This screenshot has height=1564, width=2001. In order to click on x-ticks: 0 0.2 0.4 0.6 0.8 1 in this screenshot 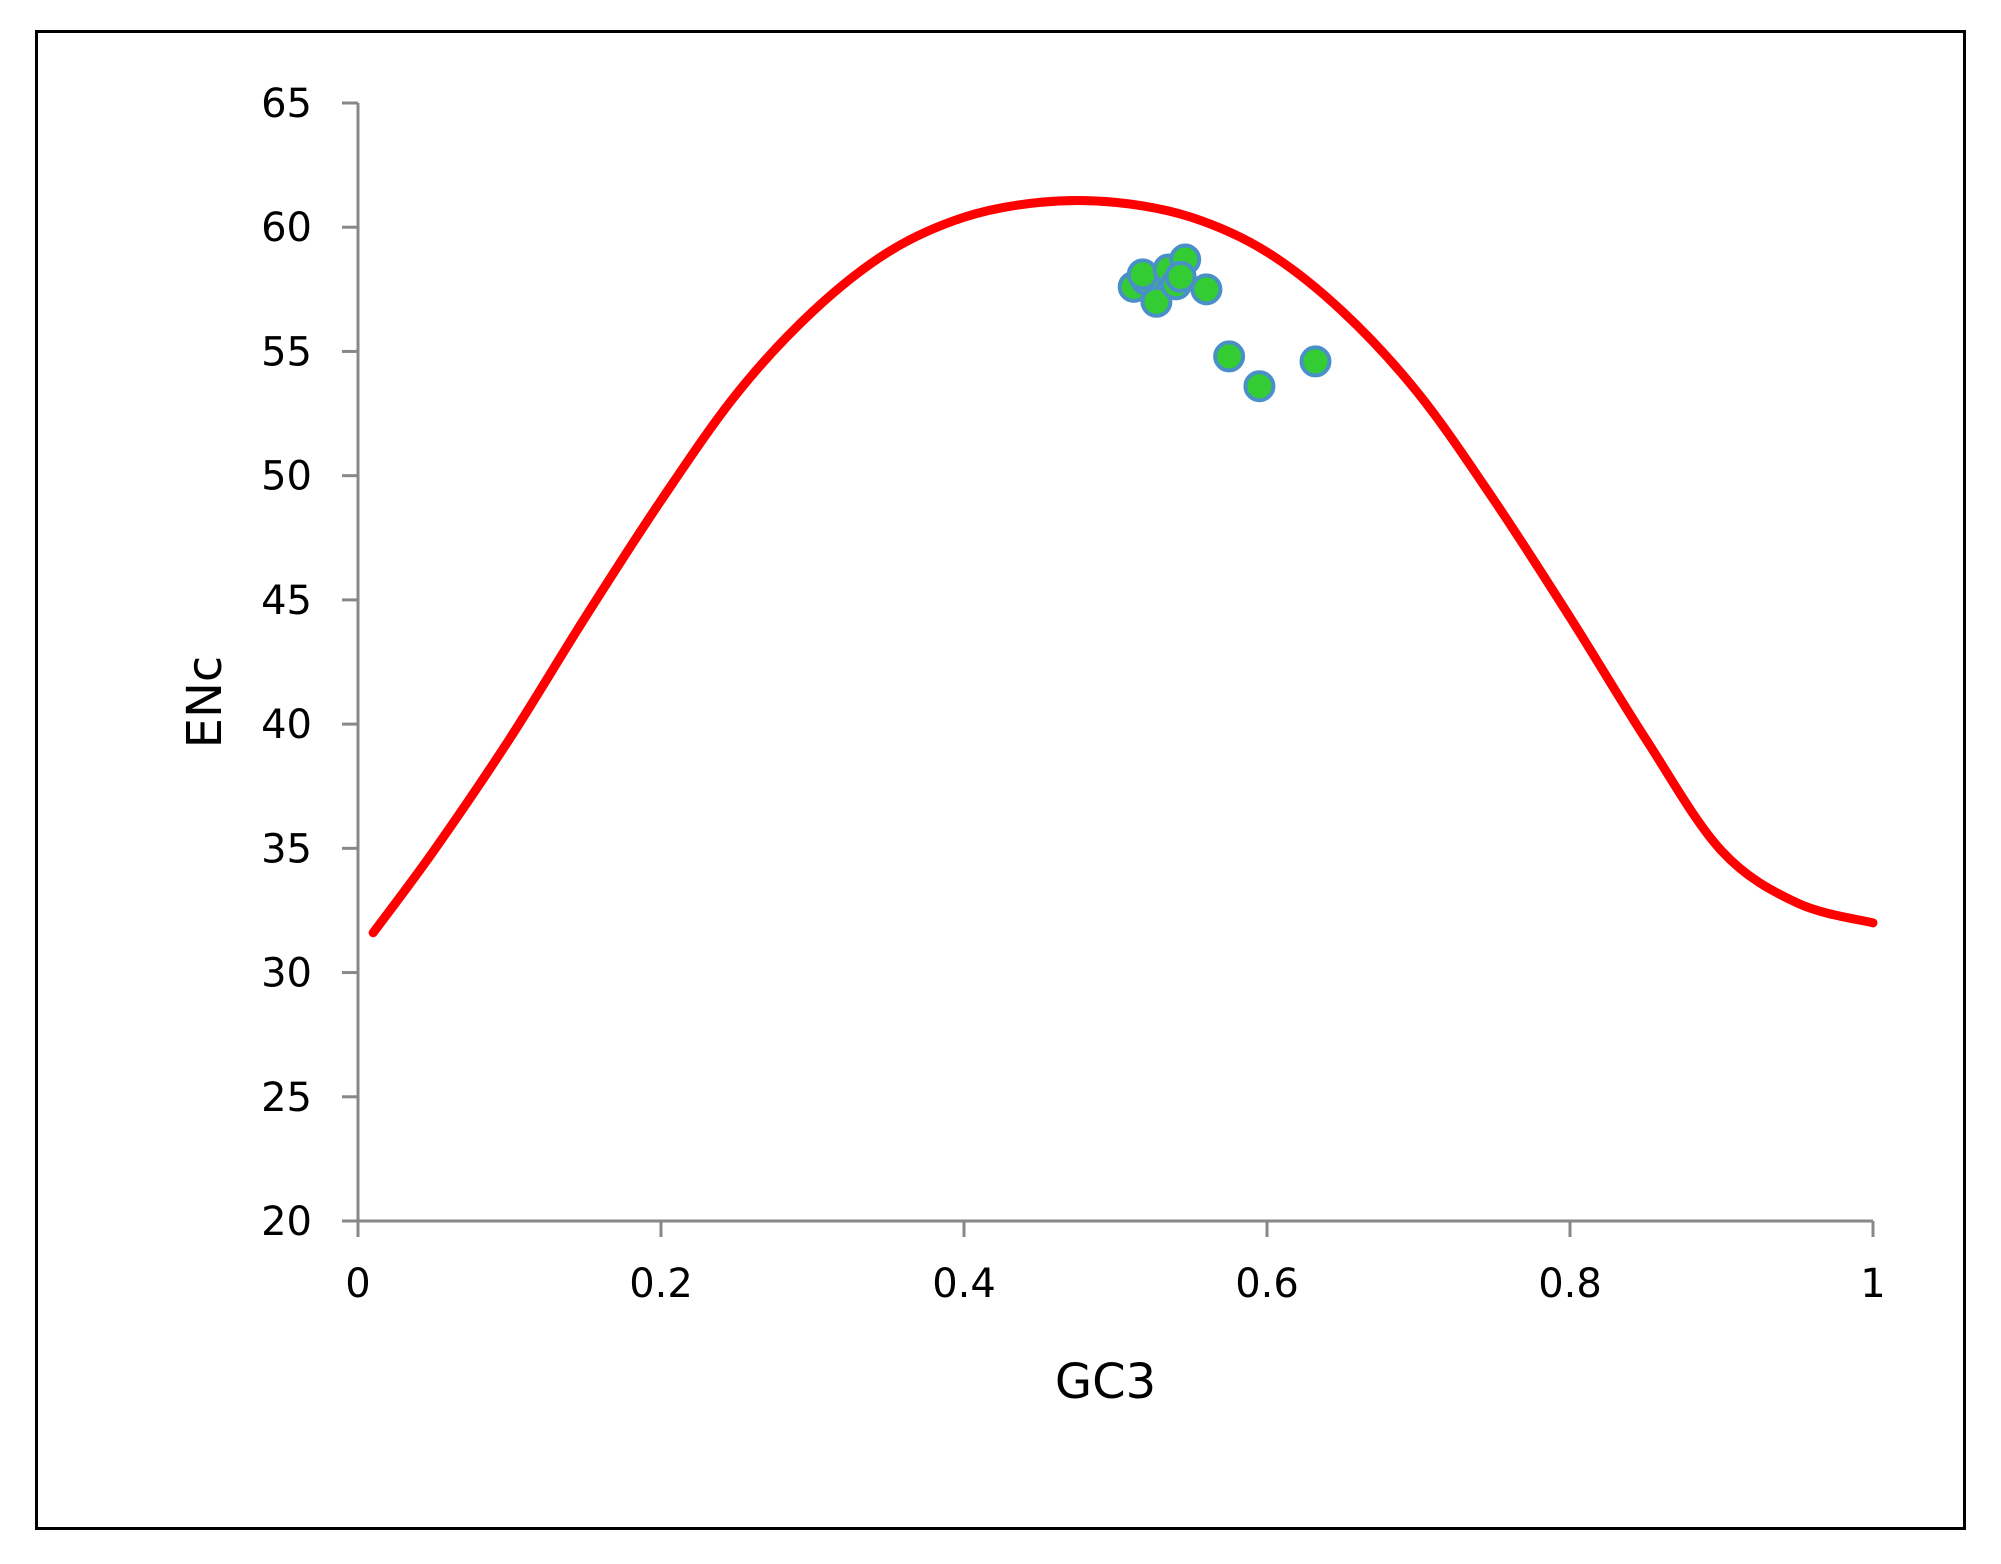, I will do `click(1115, 1264)`.